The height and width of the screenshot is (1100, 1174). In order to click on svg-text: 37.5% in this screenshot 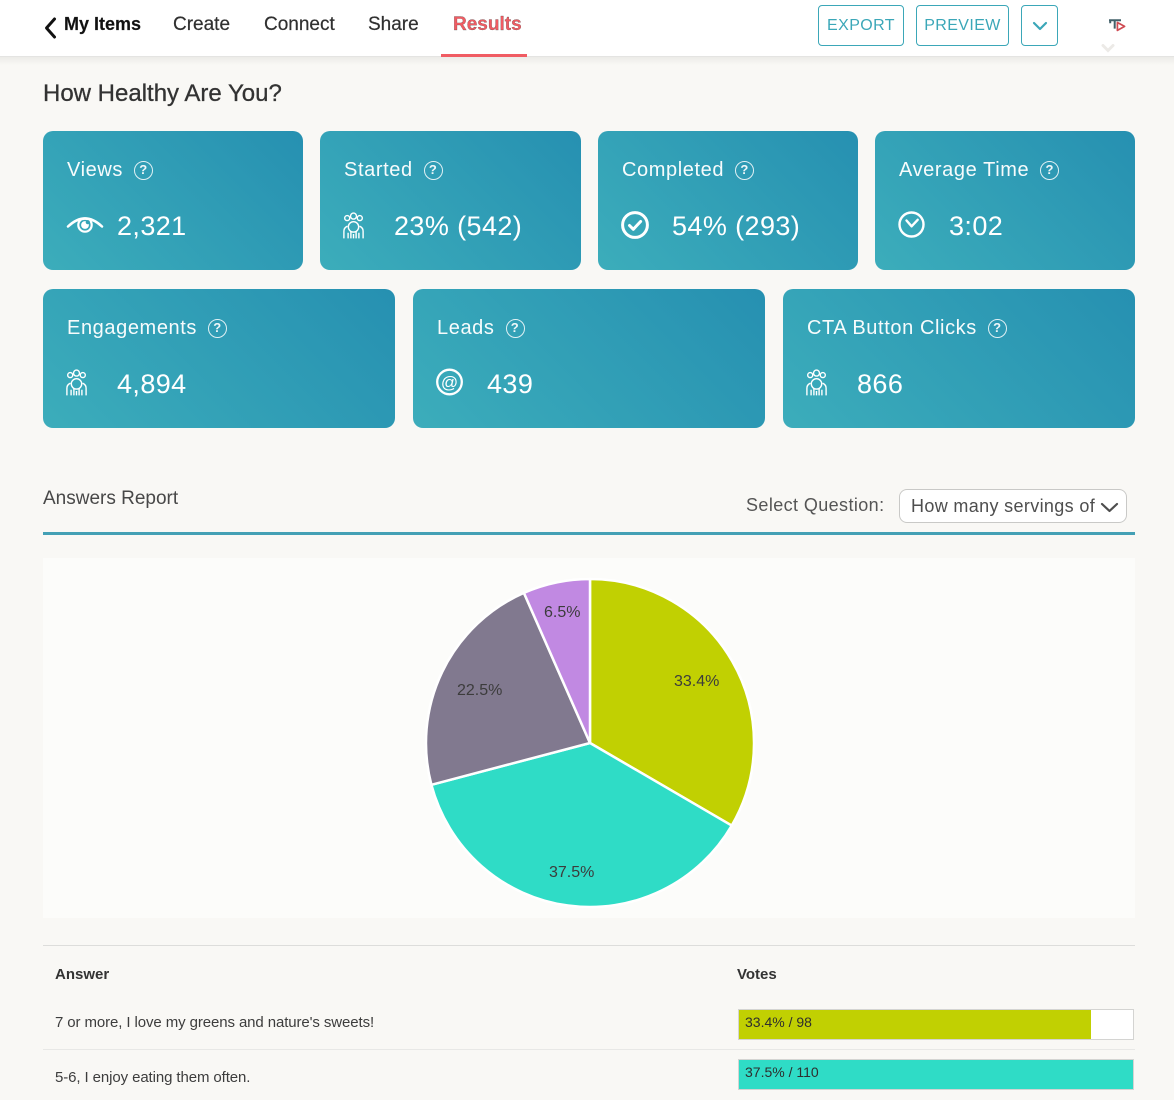, I will do `click(571, 872)`.